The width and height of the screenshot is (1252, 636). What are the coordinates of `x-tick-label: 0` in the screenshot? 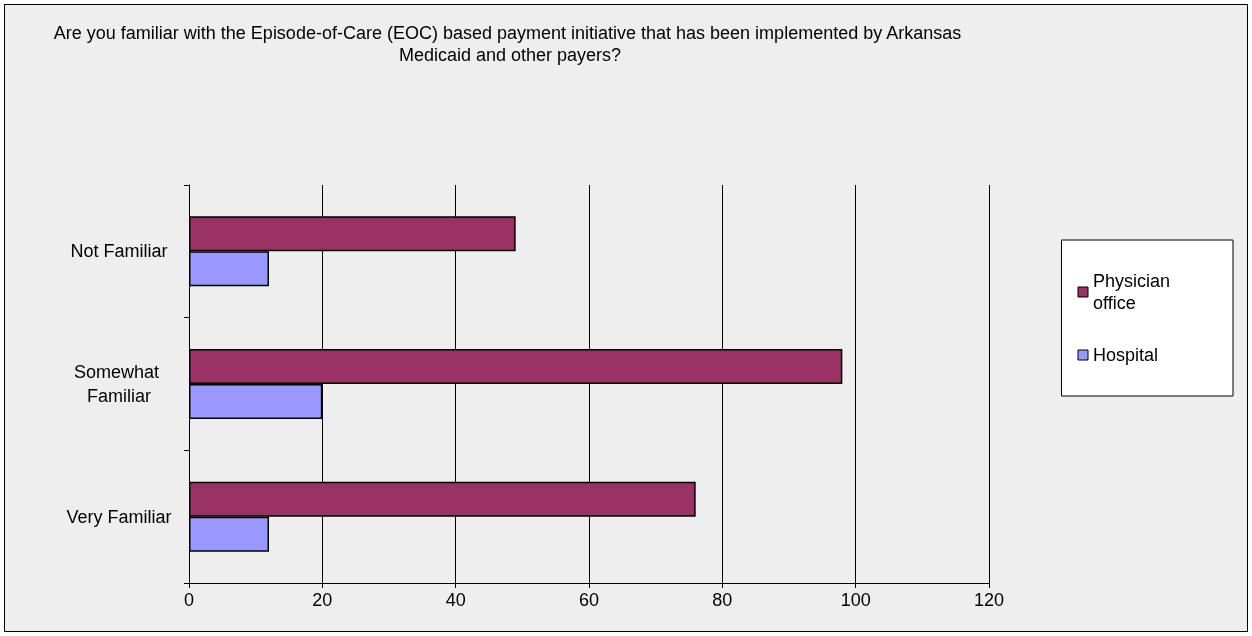 It's located at (189, 600).